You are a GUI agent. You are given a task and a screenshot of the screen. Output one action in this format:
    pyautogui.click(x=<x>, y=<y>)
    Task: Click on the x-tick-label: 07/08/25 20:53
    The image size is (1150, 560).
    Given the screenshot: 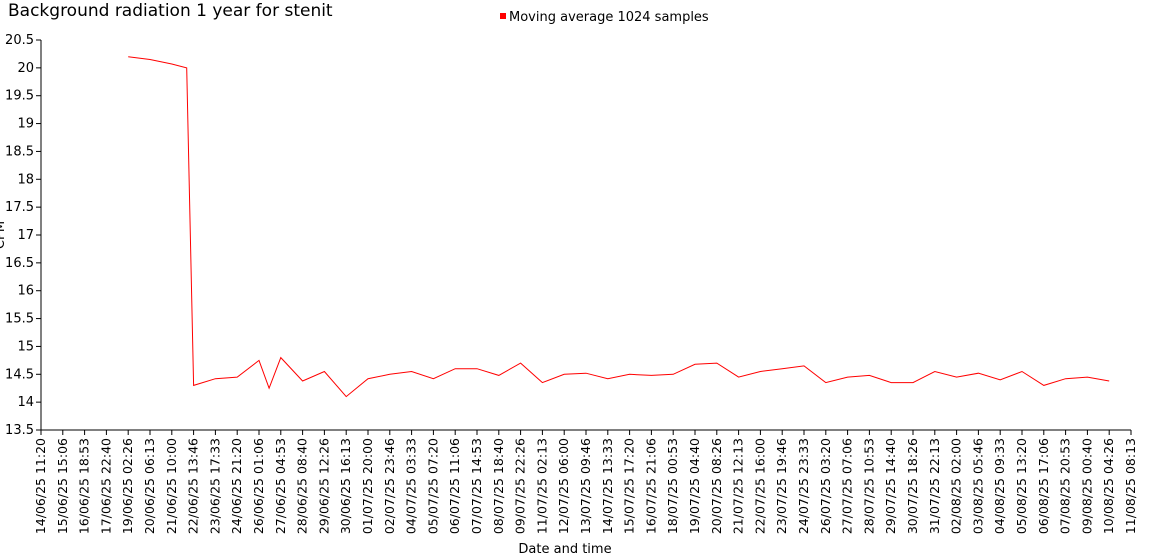 What is the action you would take?
    pyautogui.click(x=1065, y=486)
    